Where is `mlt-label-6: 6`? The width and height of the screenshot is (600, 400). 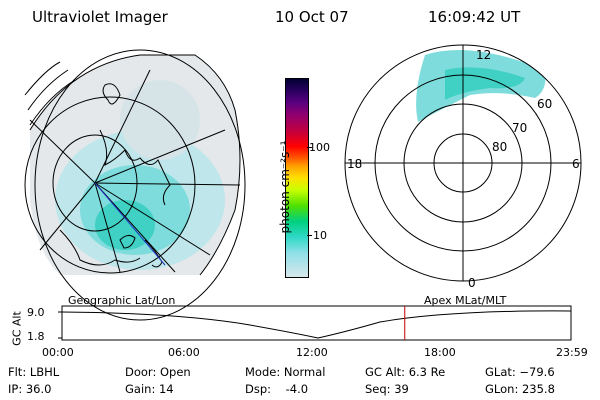
mlt-label-6: 6 is located at coordinates (576, 164).